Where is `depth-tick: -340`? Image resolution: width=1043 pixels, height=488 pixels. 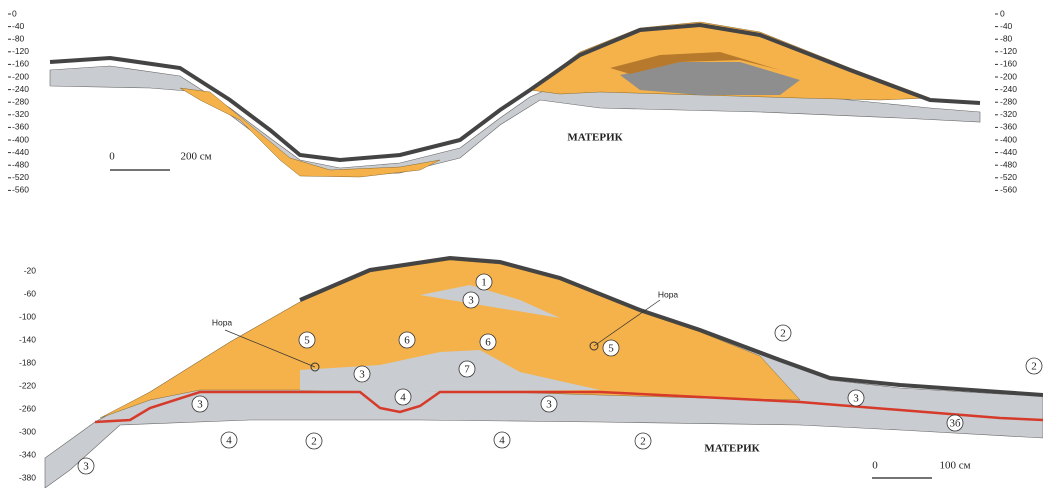 depth-tick: -340 is located at coordinates (27, 454).